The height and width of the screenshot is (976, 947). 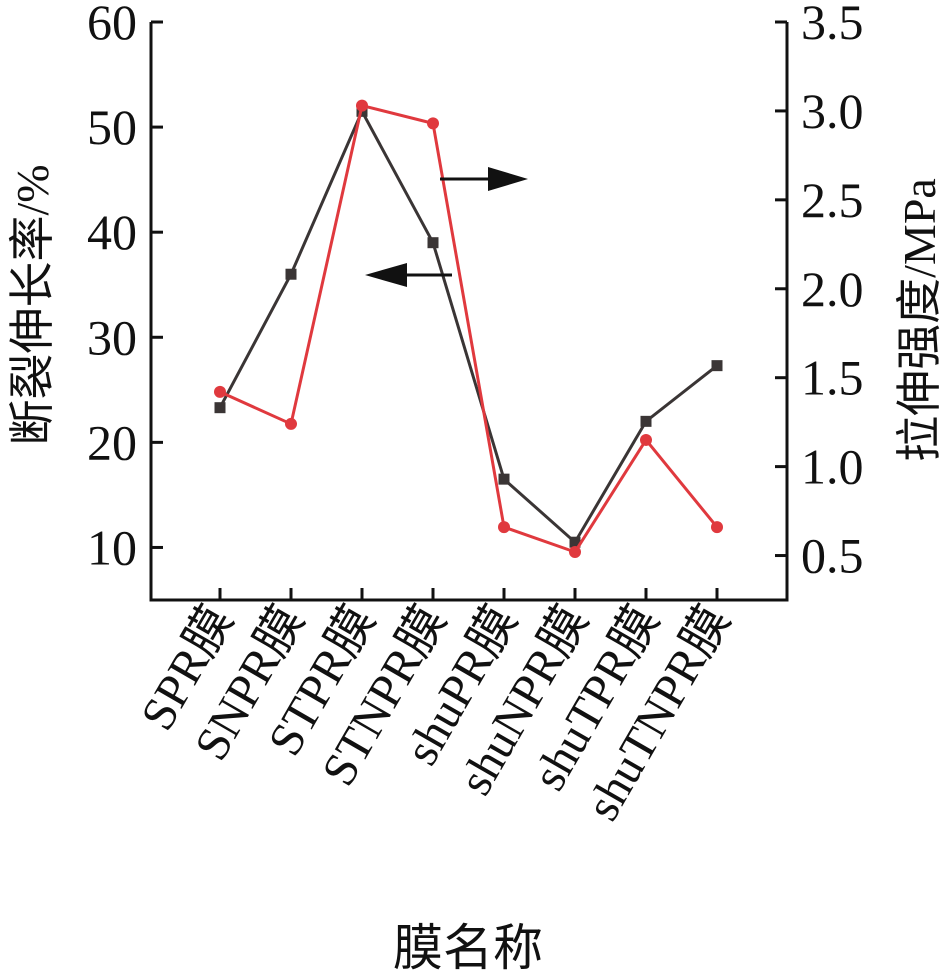 I want to click on left-axis-label: 断裂伸长率/%, so click(x=32, y=304).